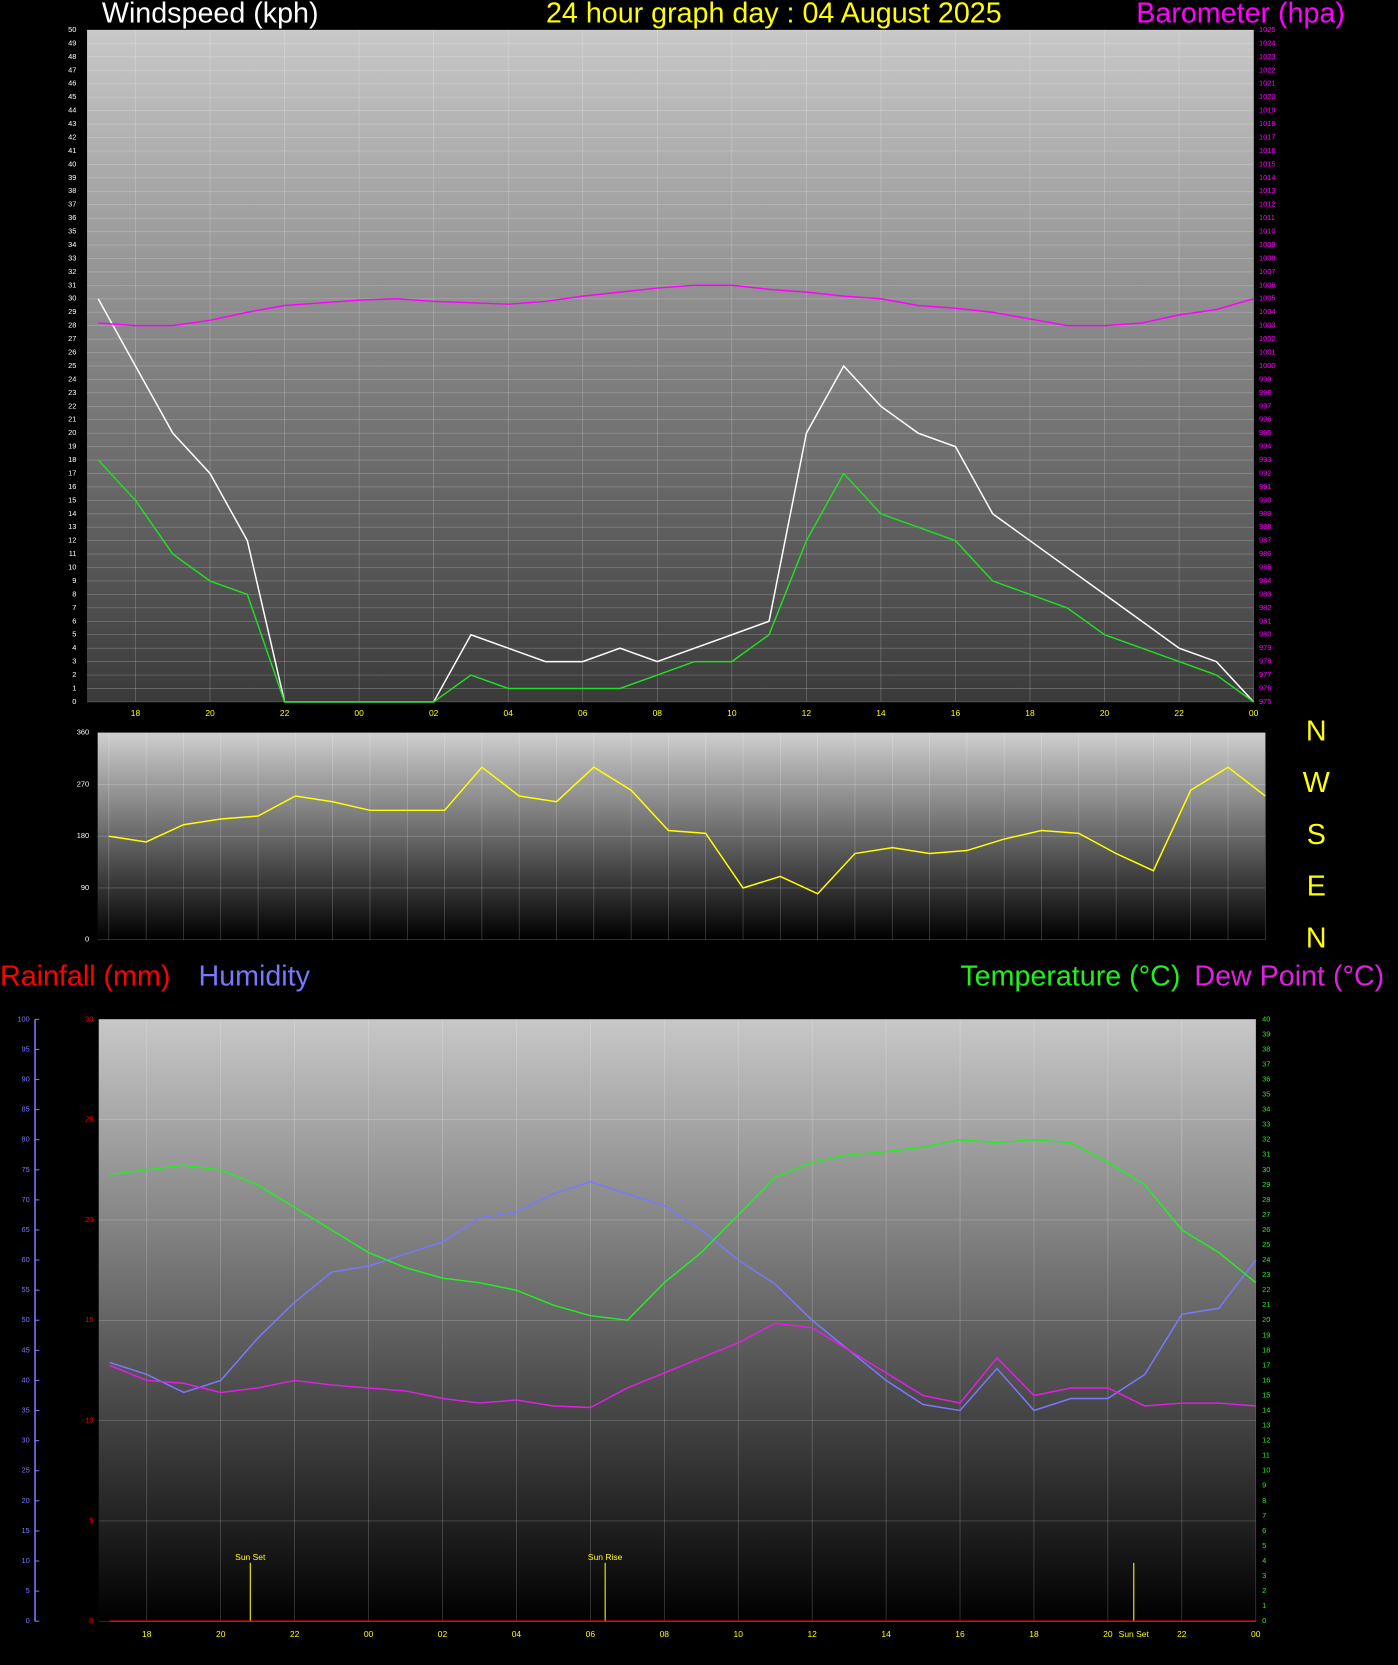 The height and width of the screenshot is (1665, 1398). Describe the element at coordinates (72, 231) in the screenshot. I see `y-tick-label: 35` at that location.